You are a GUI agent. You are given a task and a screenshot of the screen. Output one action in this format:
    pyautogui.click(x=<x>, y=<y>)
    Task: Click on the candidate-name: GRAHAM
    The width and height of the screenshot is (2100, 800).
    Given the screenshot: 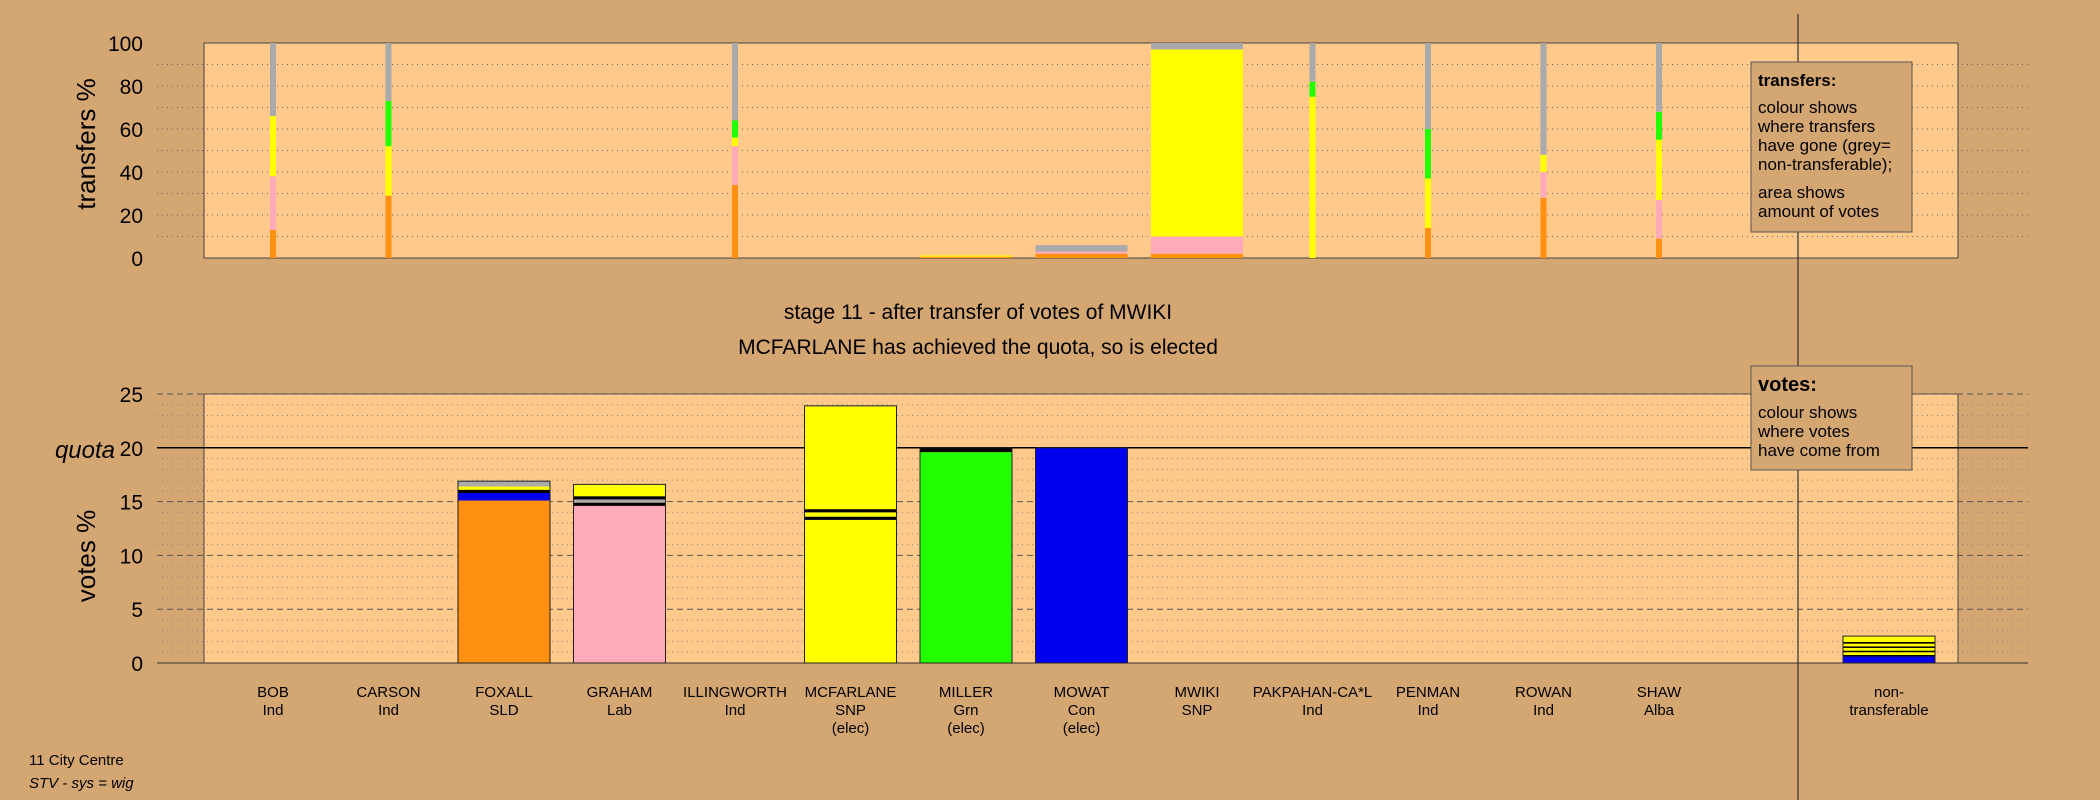 What is the action you would take?
    pyautogui.click(x=620, y=692)
    